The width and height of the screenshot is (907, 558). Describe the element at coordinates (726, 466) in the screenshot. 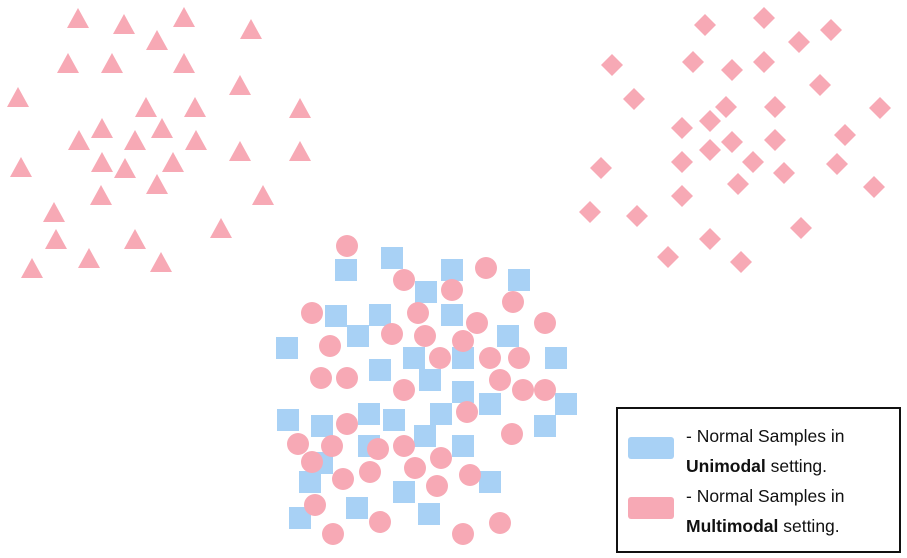

I see `legend-unimodal-emphasis: Unimodal` at that location.